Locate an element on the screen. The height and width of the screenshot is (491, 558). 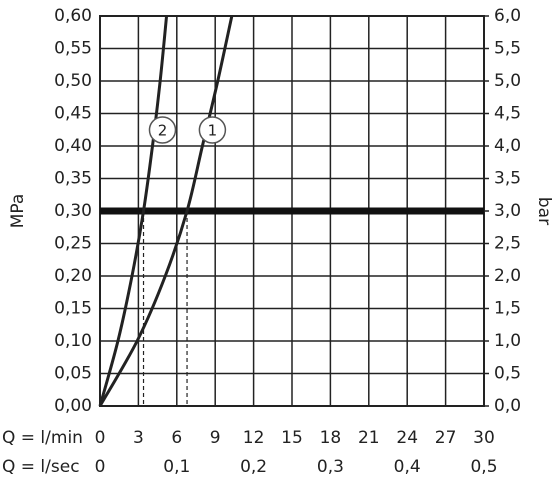
x2-tick-label: 0,3 is located at coordinates (330, 467).